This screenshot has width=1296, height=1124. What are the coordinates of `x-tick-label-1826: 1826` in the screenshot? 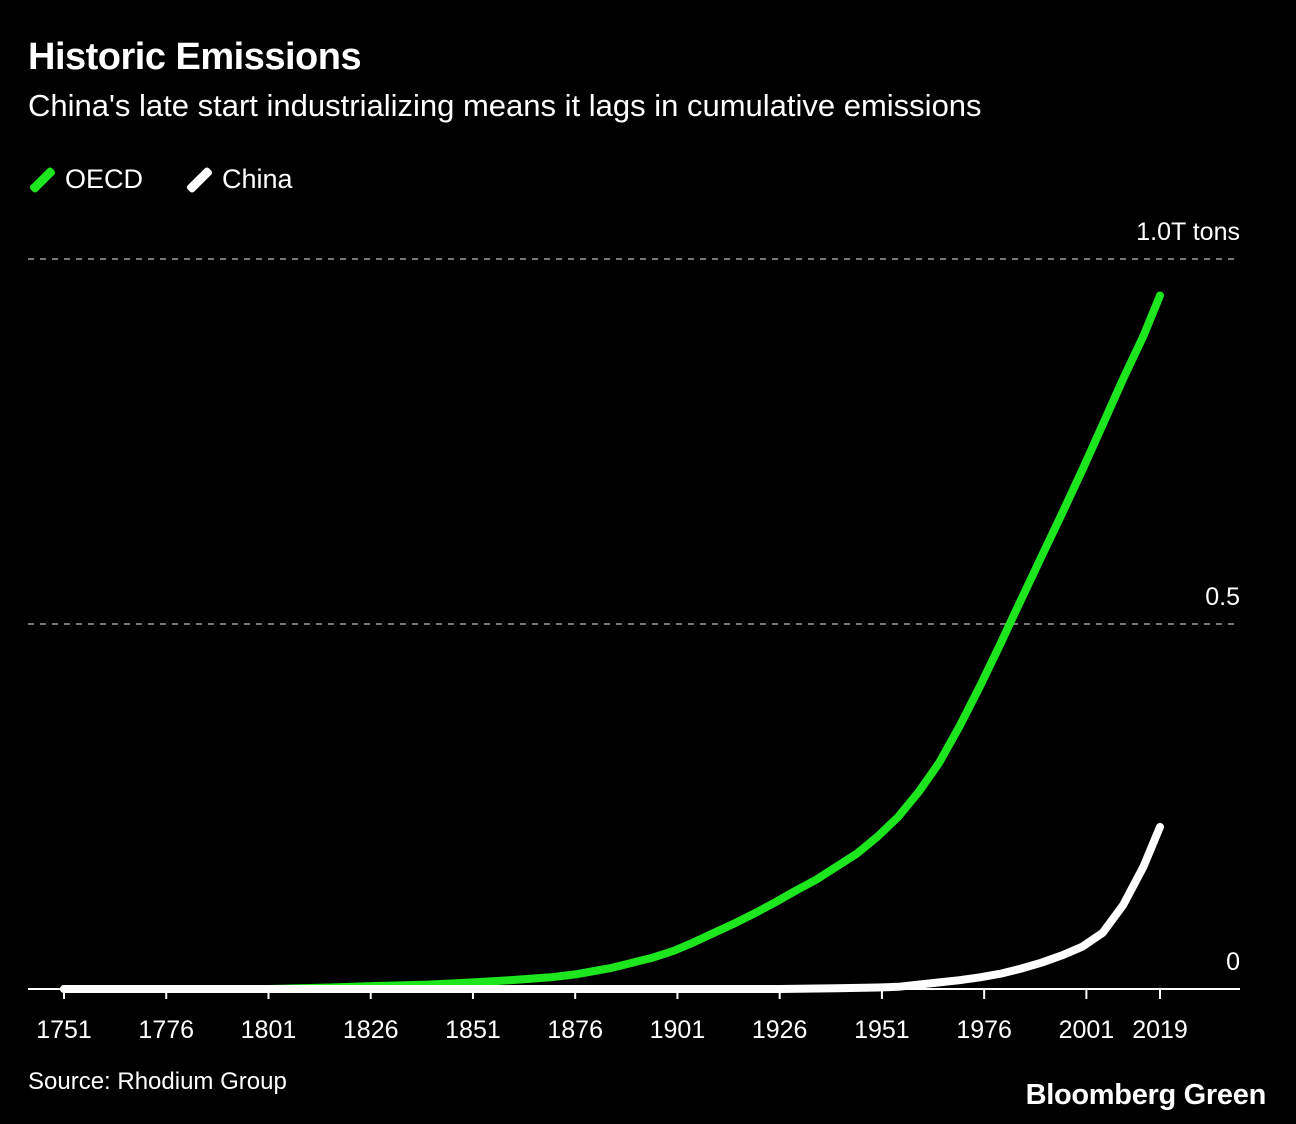 It's located at (371, 1030).